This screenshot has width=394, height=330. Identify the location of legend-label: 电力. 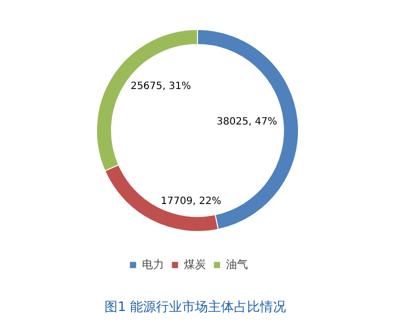
(153, 264).